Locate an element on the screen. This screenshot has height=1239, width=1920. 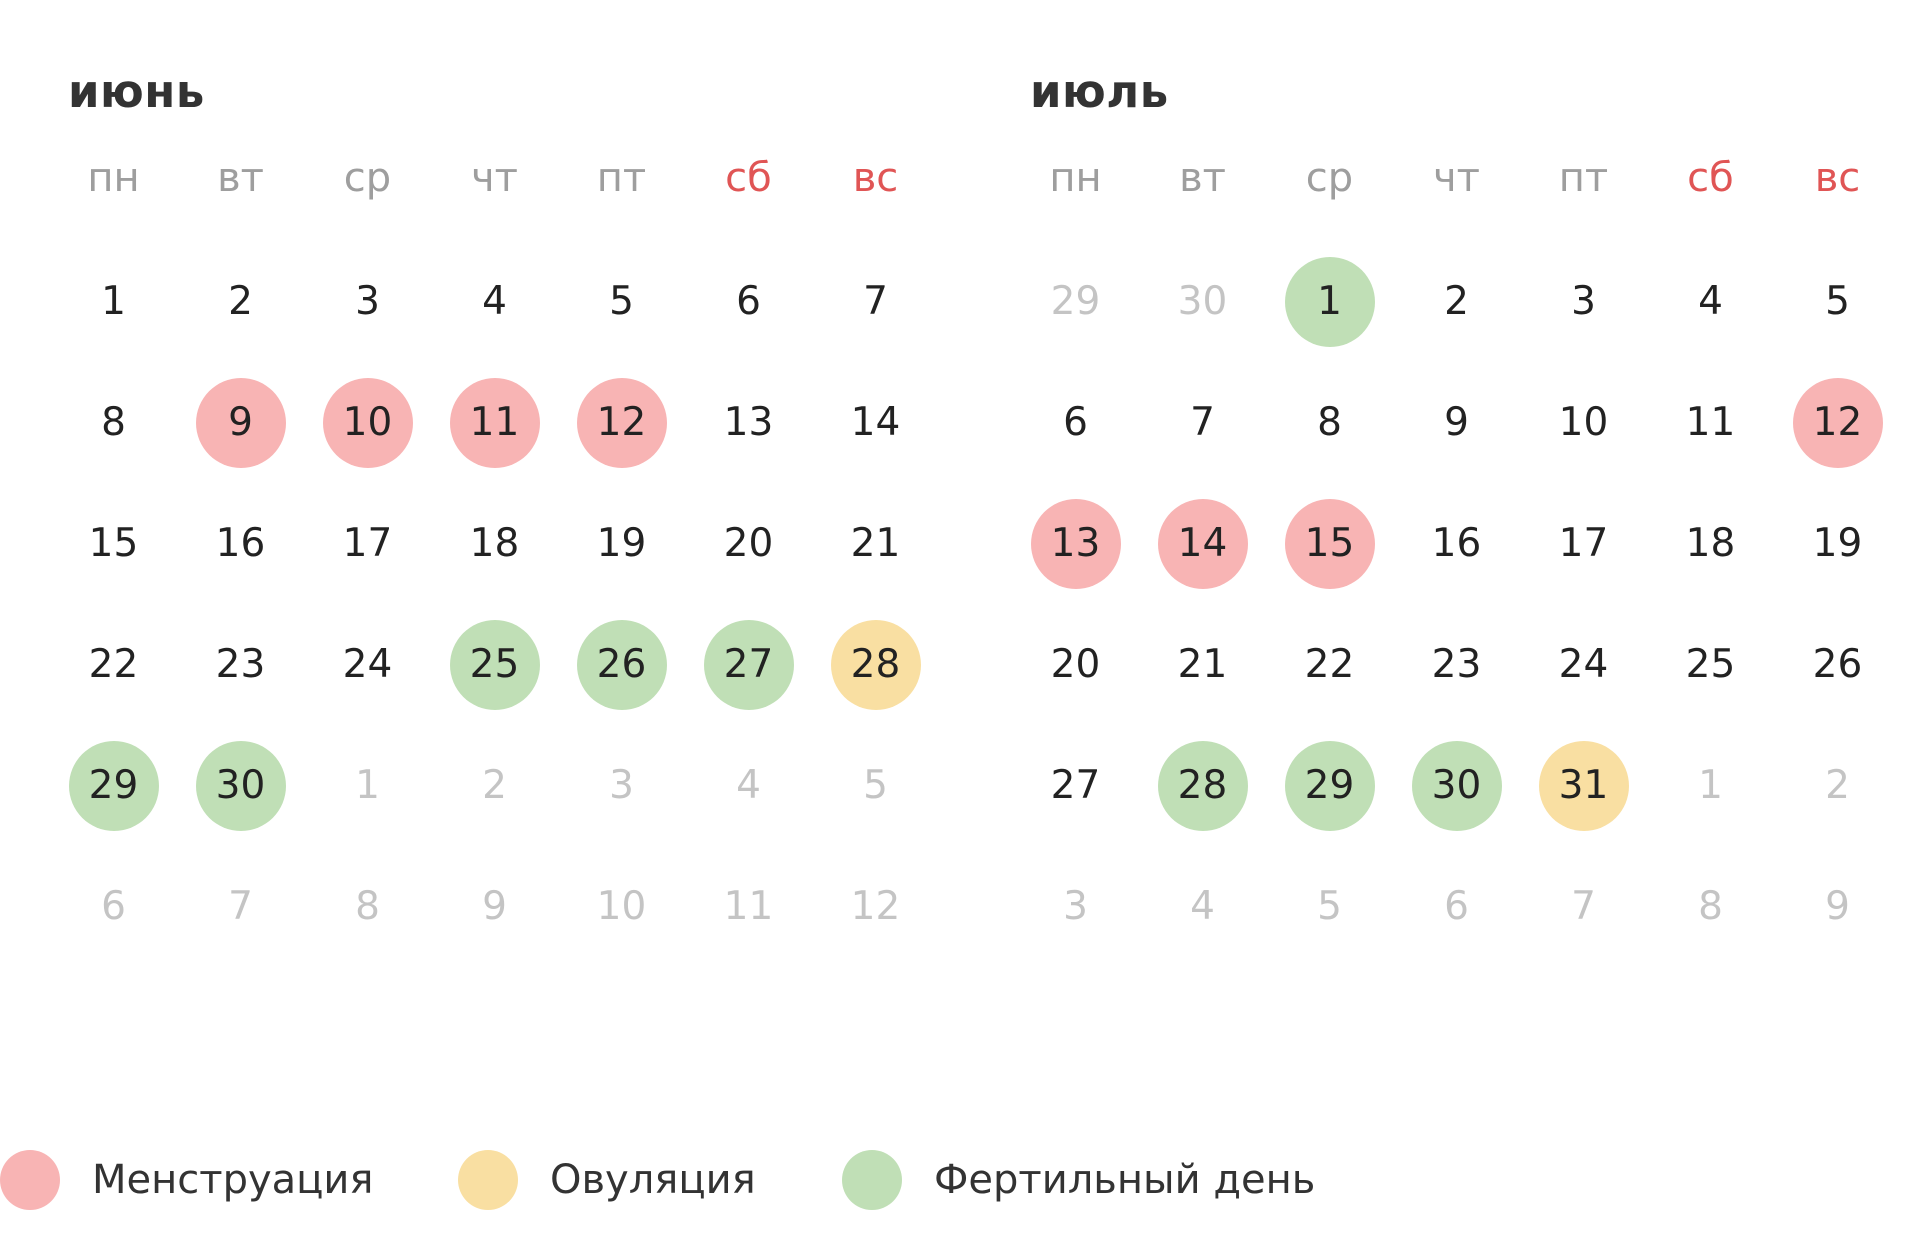
calendar-day-menstruation: 13 is located at coordinates (1075, 543).